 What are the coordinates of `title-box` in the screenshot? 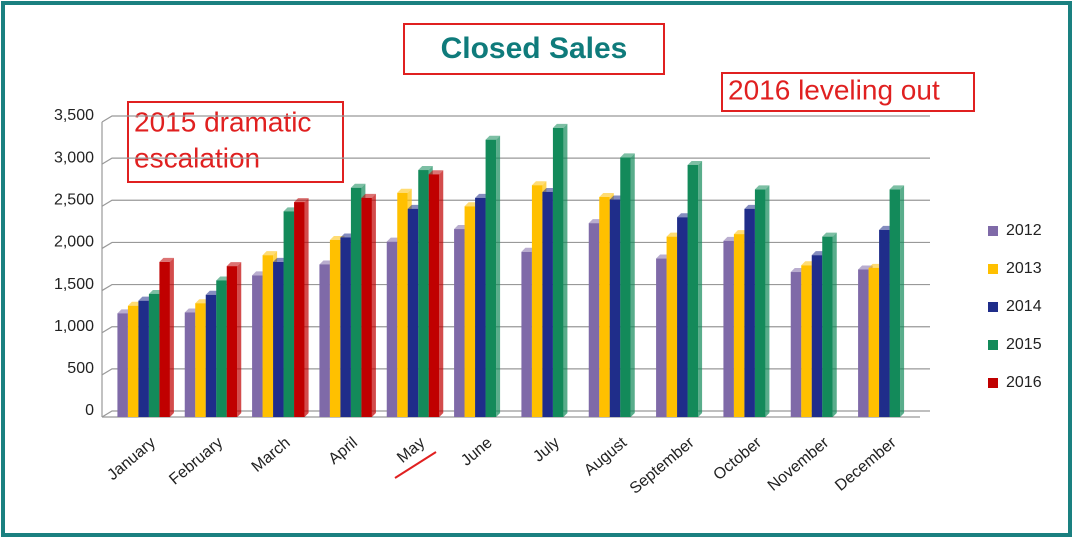 It's located at (534, 49).